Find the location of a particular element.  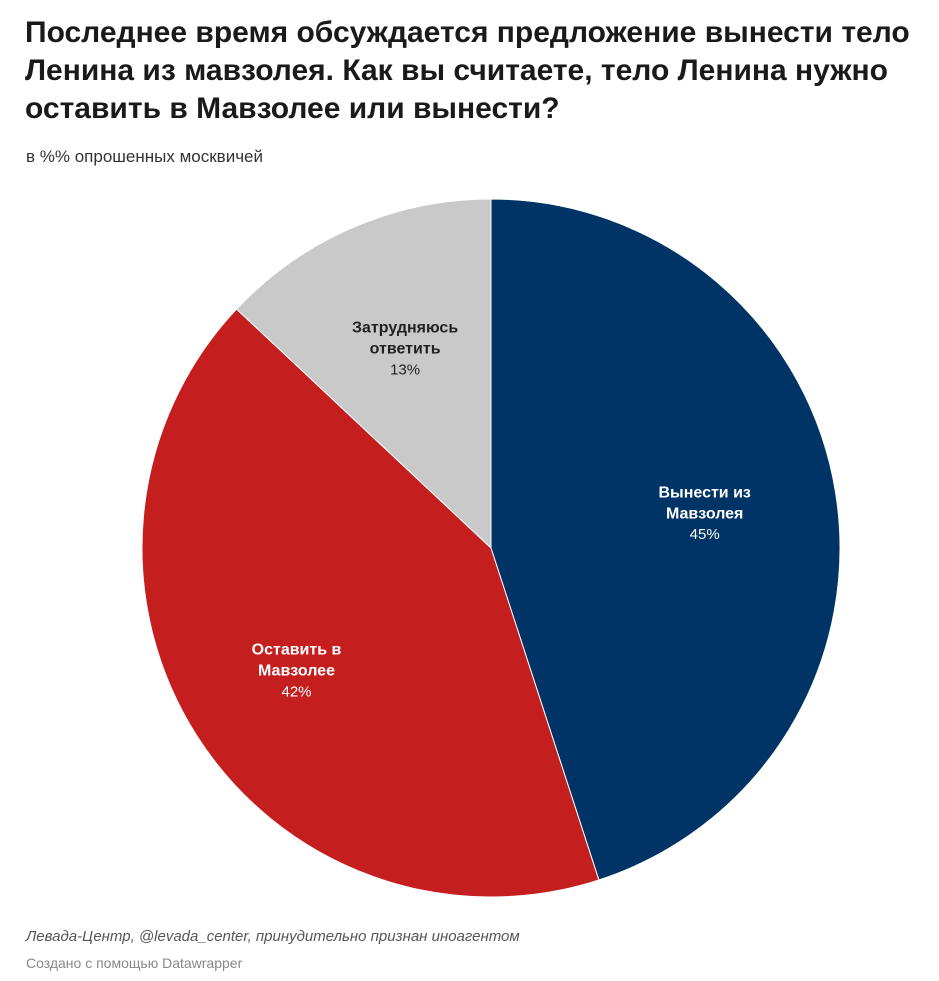

slice-label-1-line-1: Вынести из is located at coordinates (705, 492).